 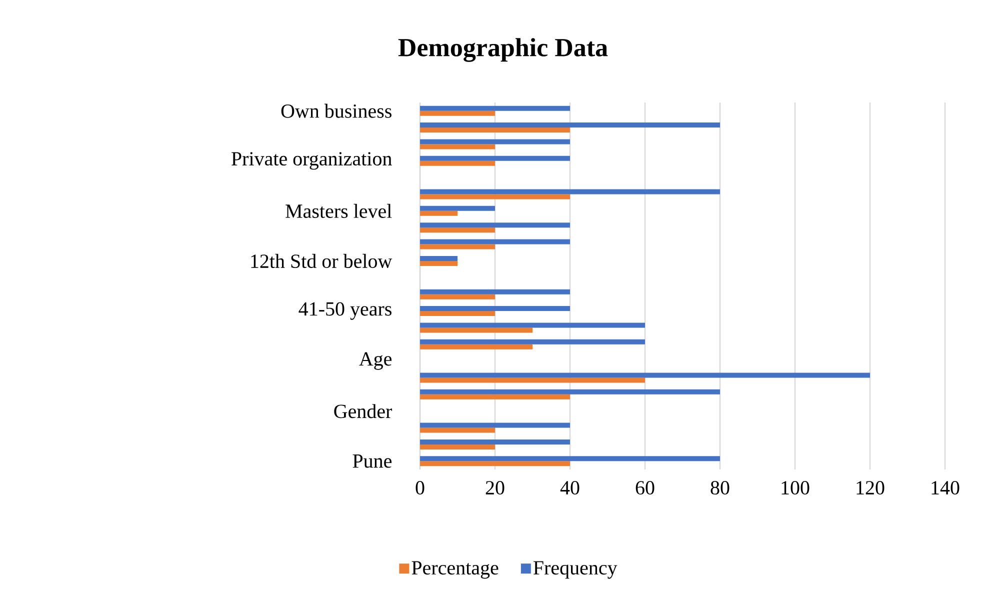 I want to click on x-tick-label: 80, so click(x=720, y=488).